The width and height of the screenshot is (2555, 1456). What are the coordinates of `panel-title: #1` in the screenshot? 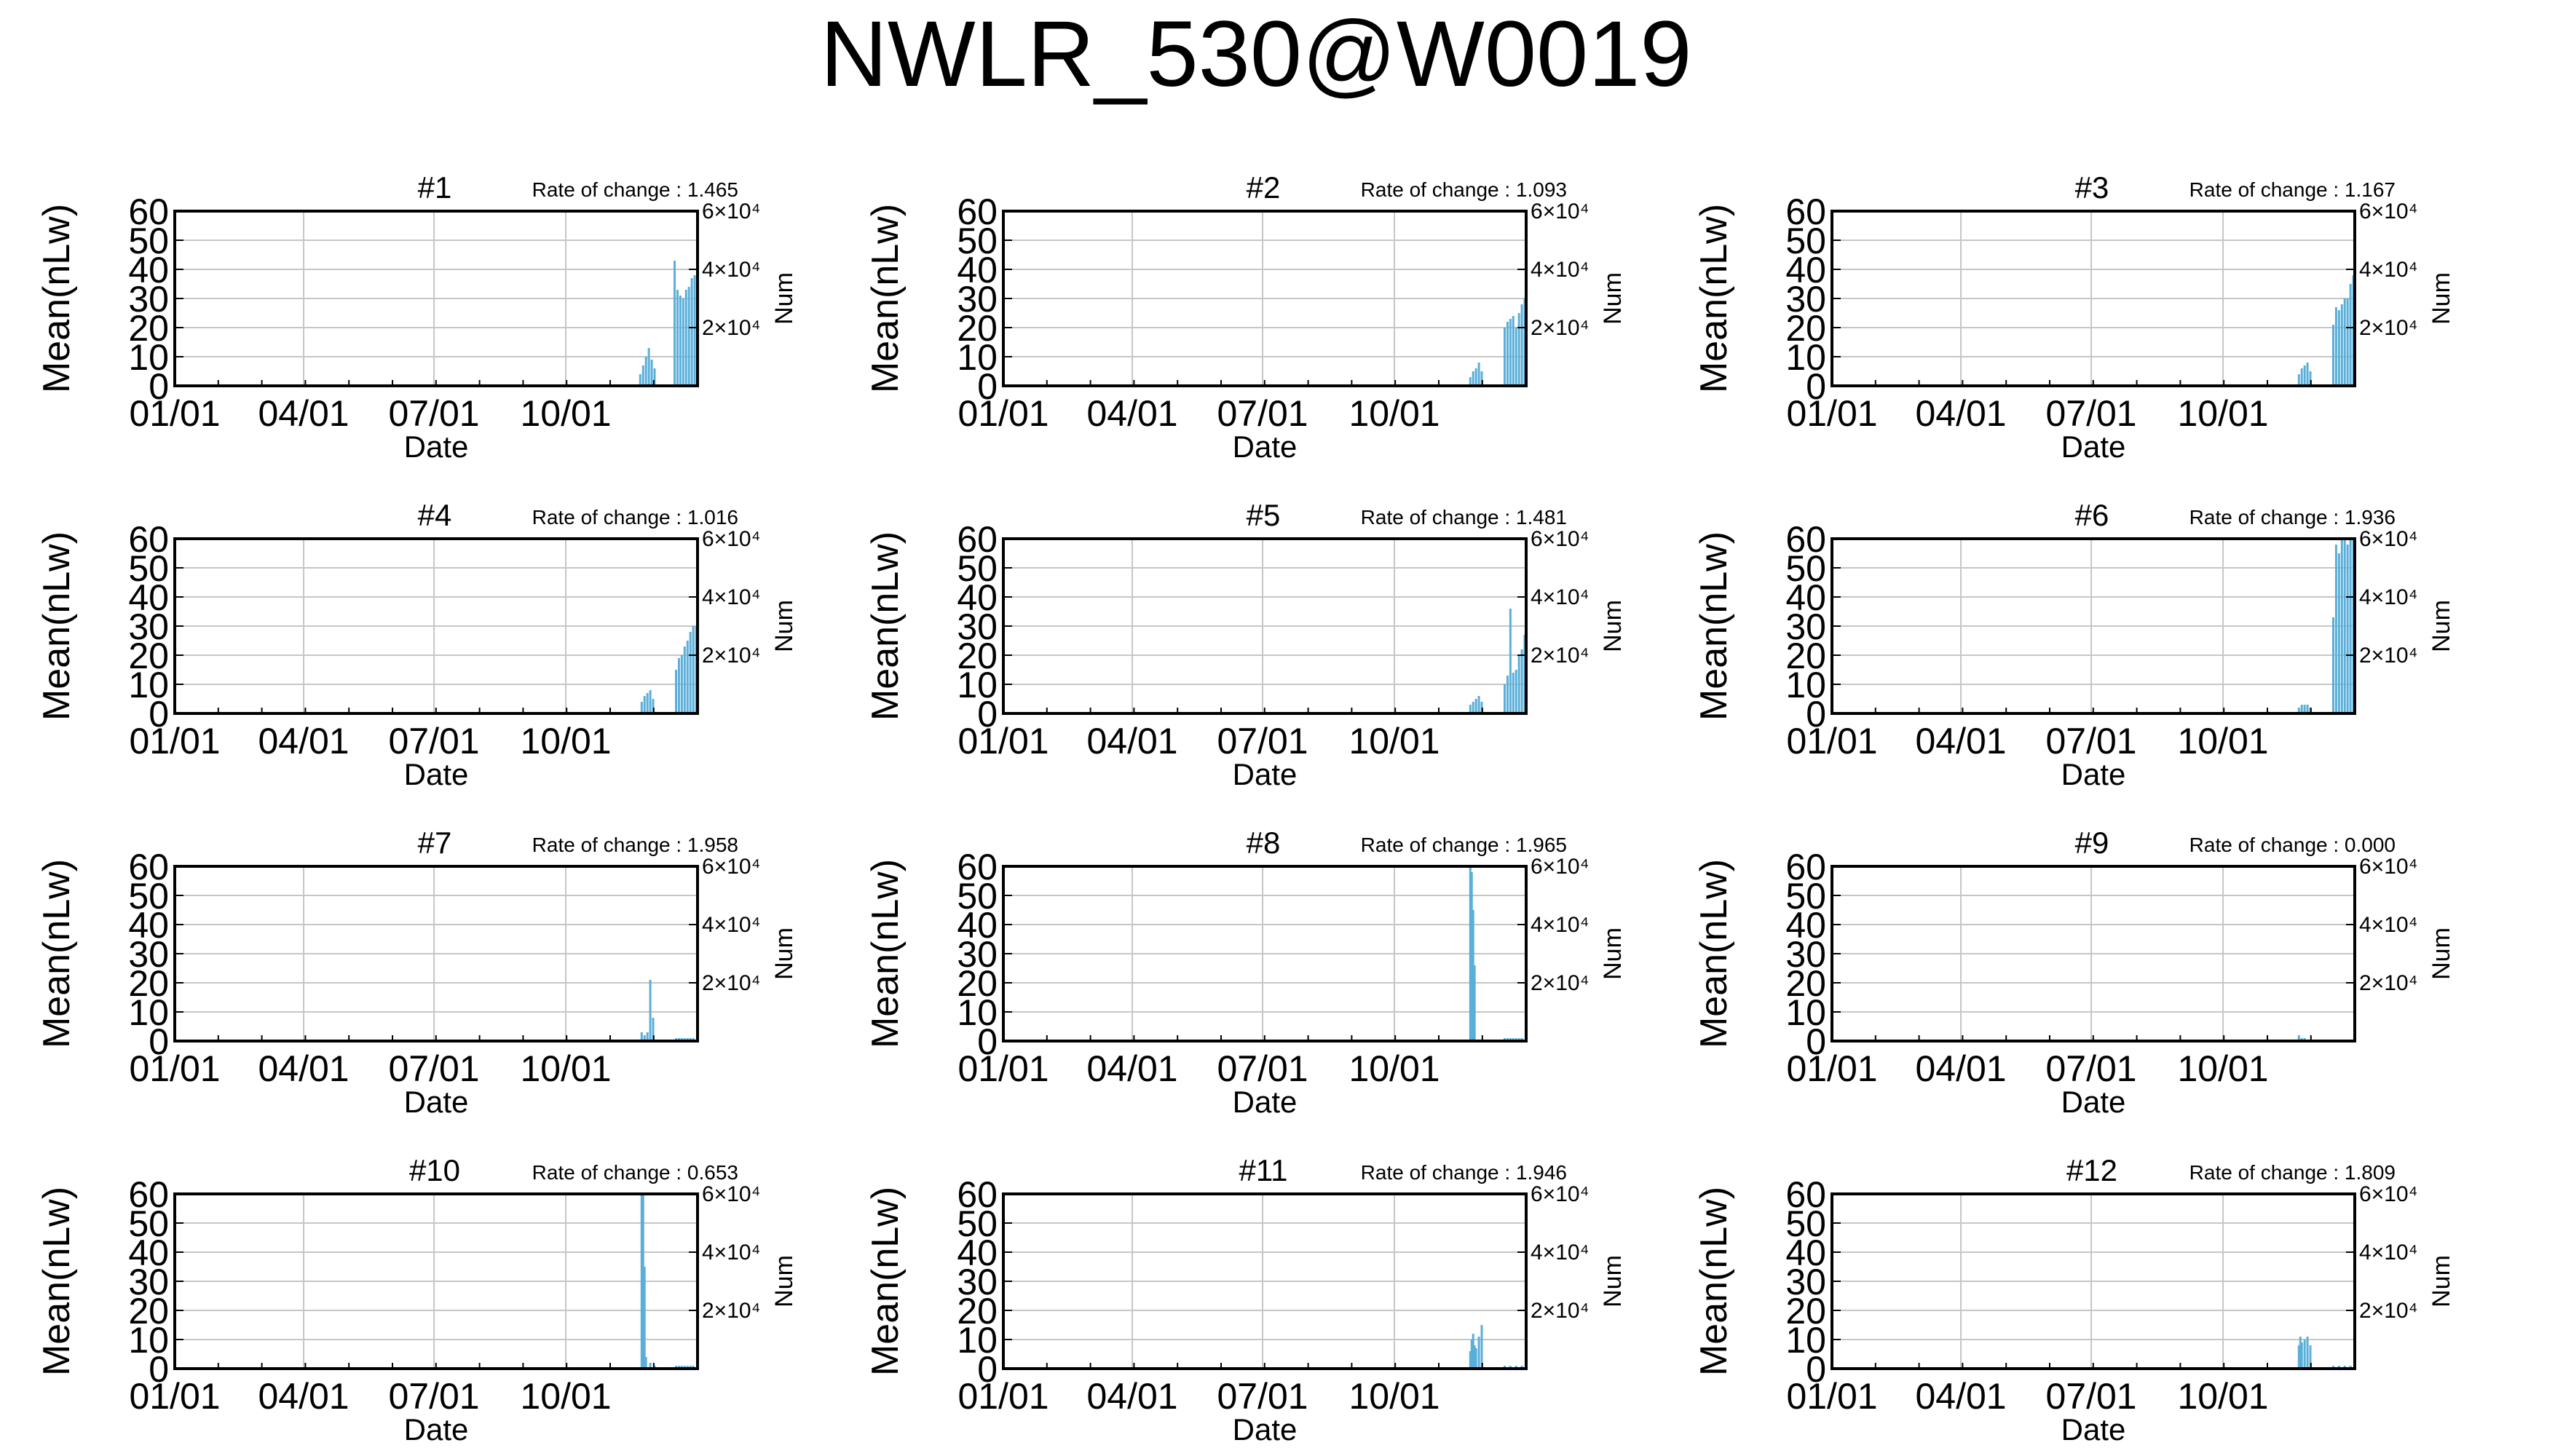 It's located at (435, 187).